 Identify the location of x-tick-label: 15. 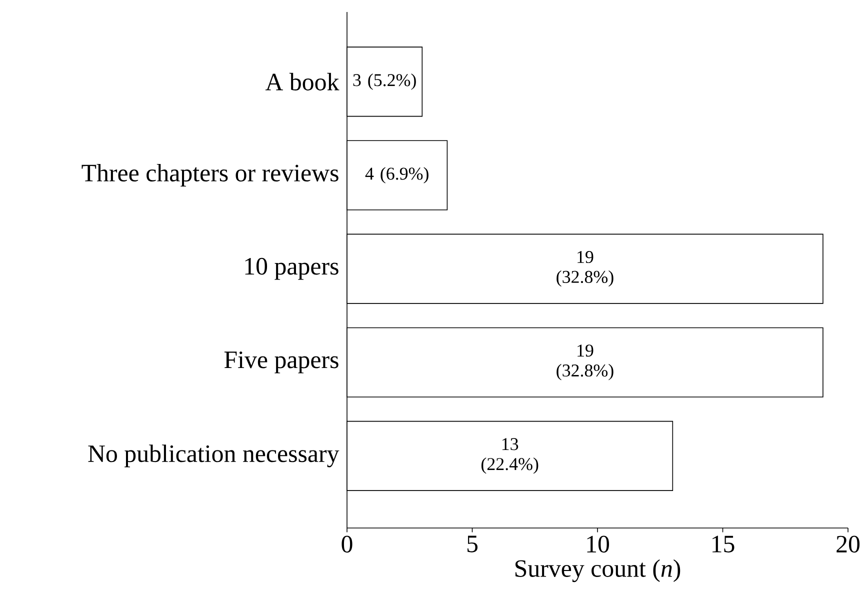
(723, 544).